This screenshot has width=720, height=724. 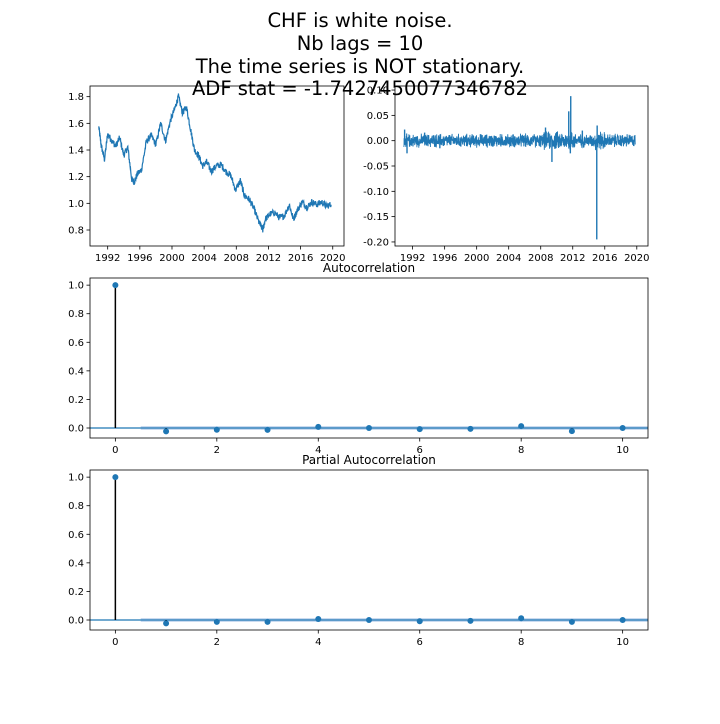 What do you see at coordinates (360, 20) in the screenshot?
I see `suptitle-line-1: CHF is white noise.` at bounding box center [360, 20].